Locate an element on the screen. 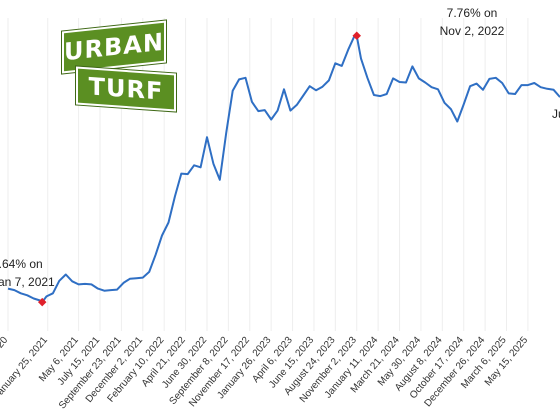 This screenshot has width=560, height=420. high-point-annotation: 7.76% on Nov 2, 2022 is located at coordinates (472, 22).